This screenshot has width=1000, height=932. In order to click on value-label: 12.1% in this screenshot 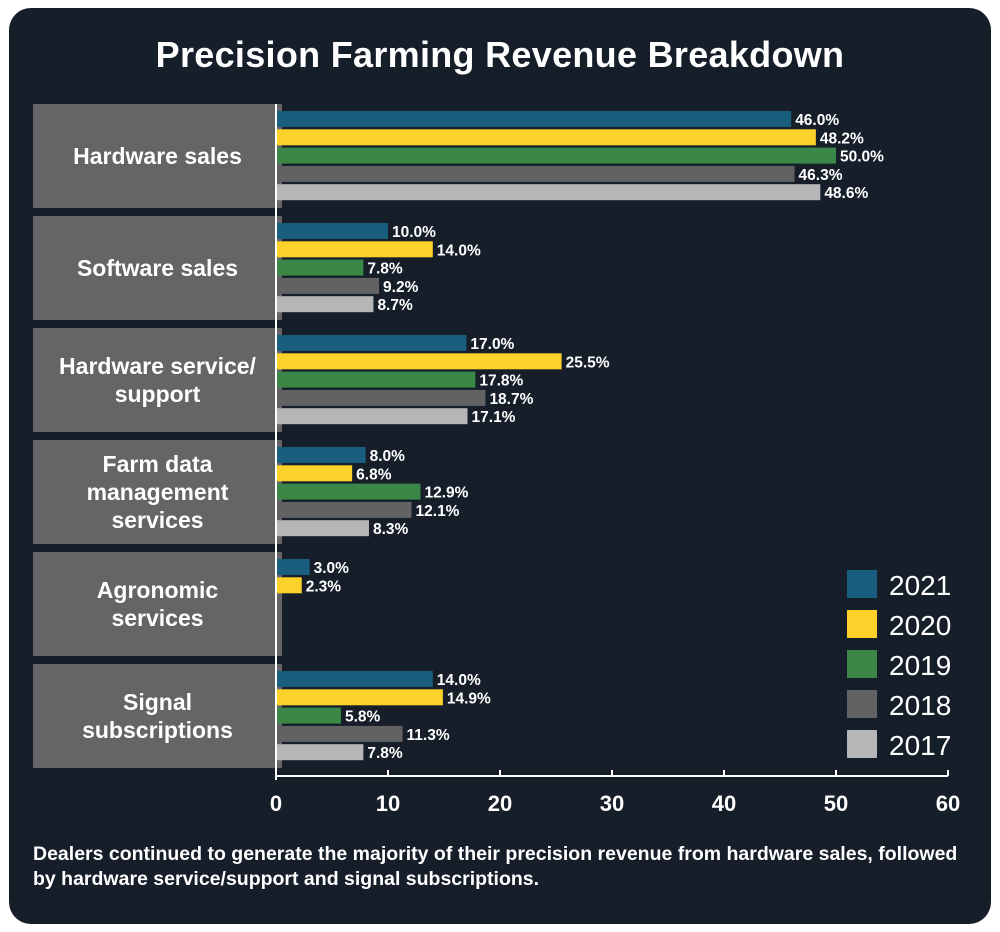, I will do `click(438, 511)`.